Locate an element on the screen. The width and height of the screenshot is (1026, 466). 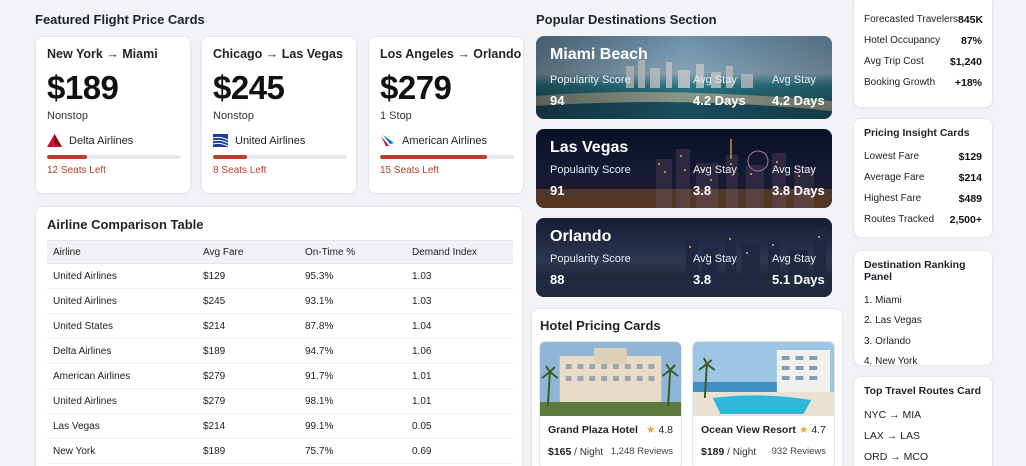
miami-beach-photo is located at coordinates (684, 77).